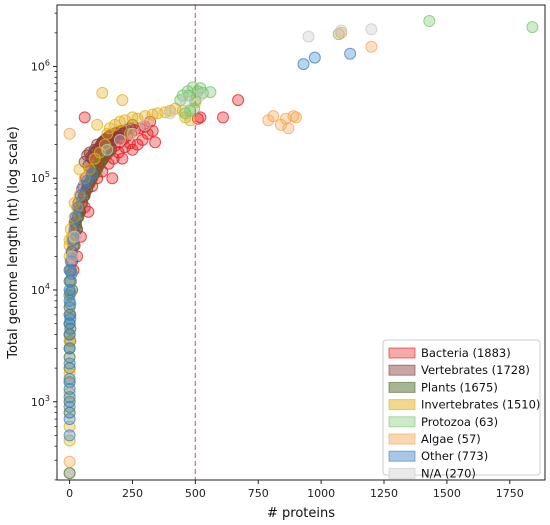 The width and height of the screenshot is (550, 525). What do you see at coordinates (40, 65) in the screenshot?
I see `y-tick-label: 10⁶` at bounding box center [40, 65].